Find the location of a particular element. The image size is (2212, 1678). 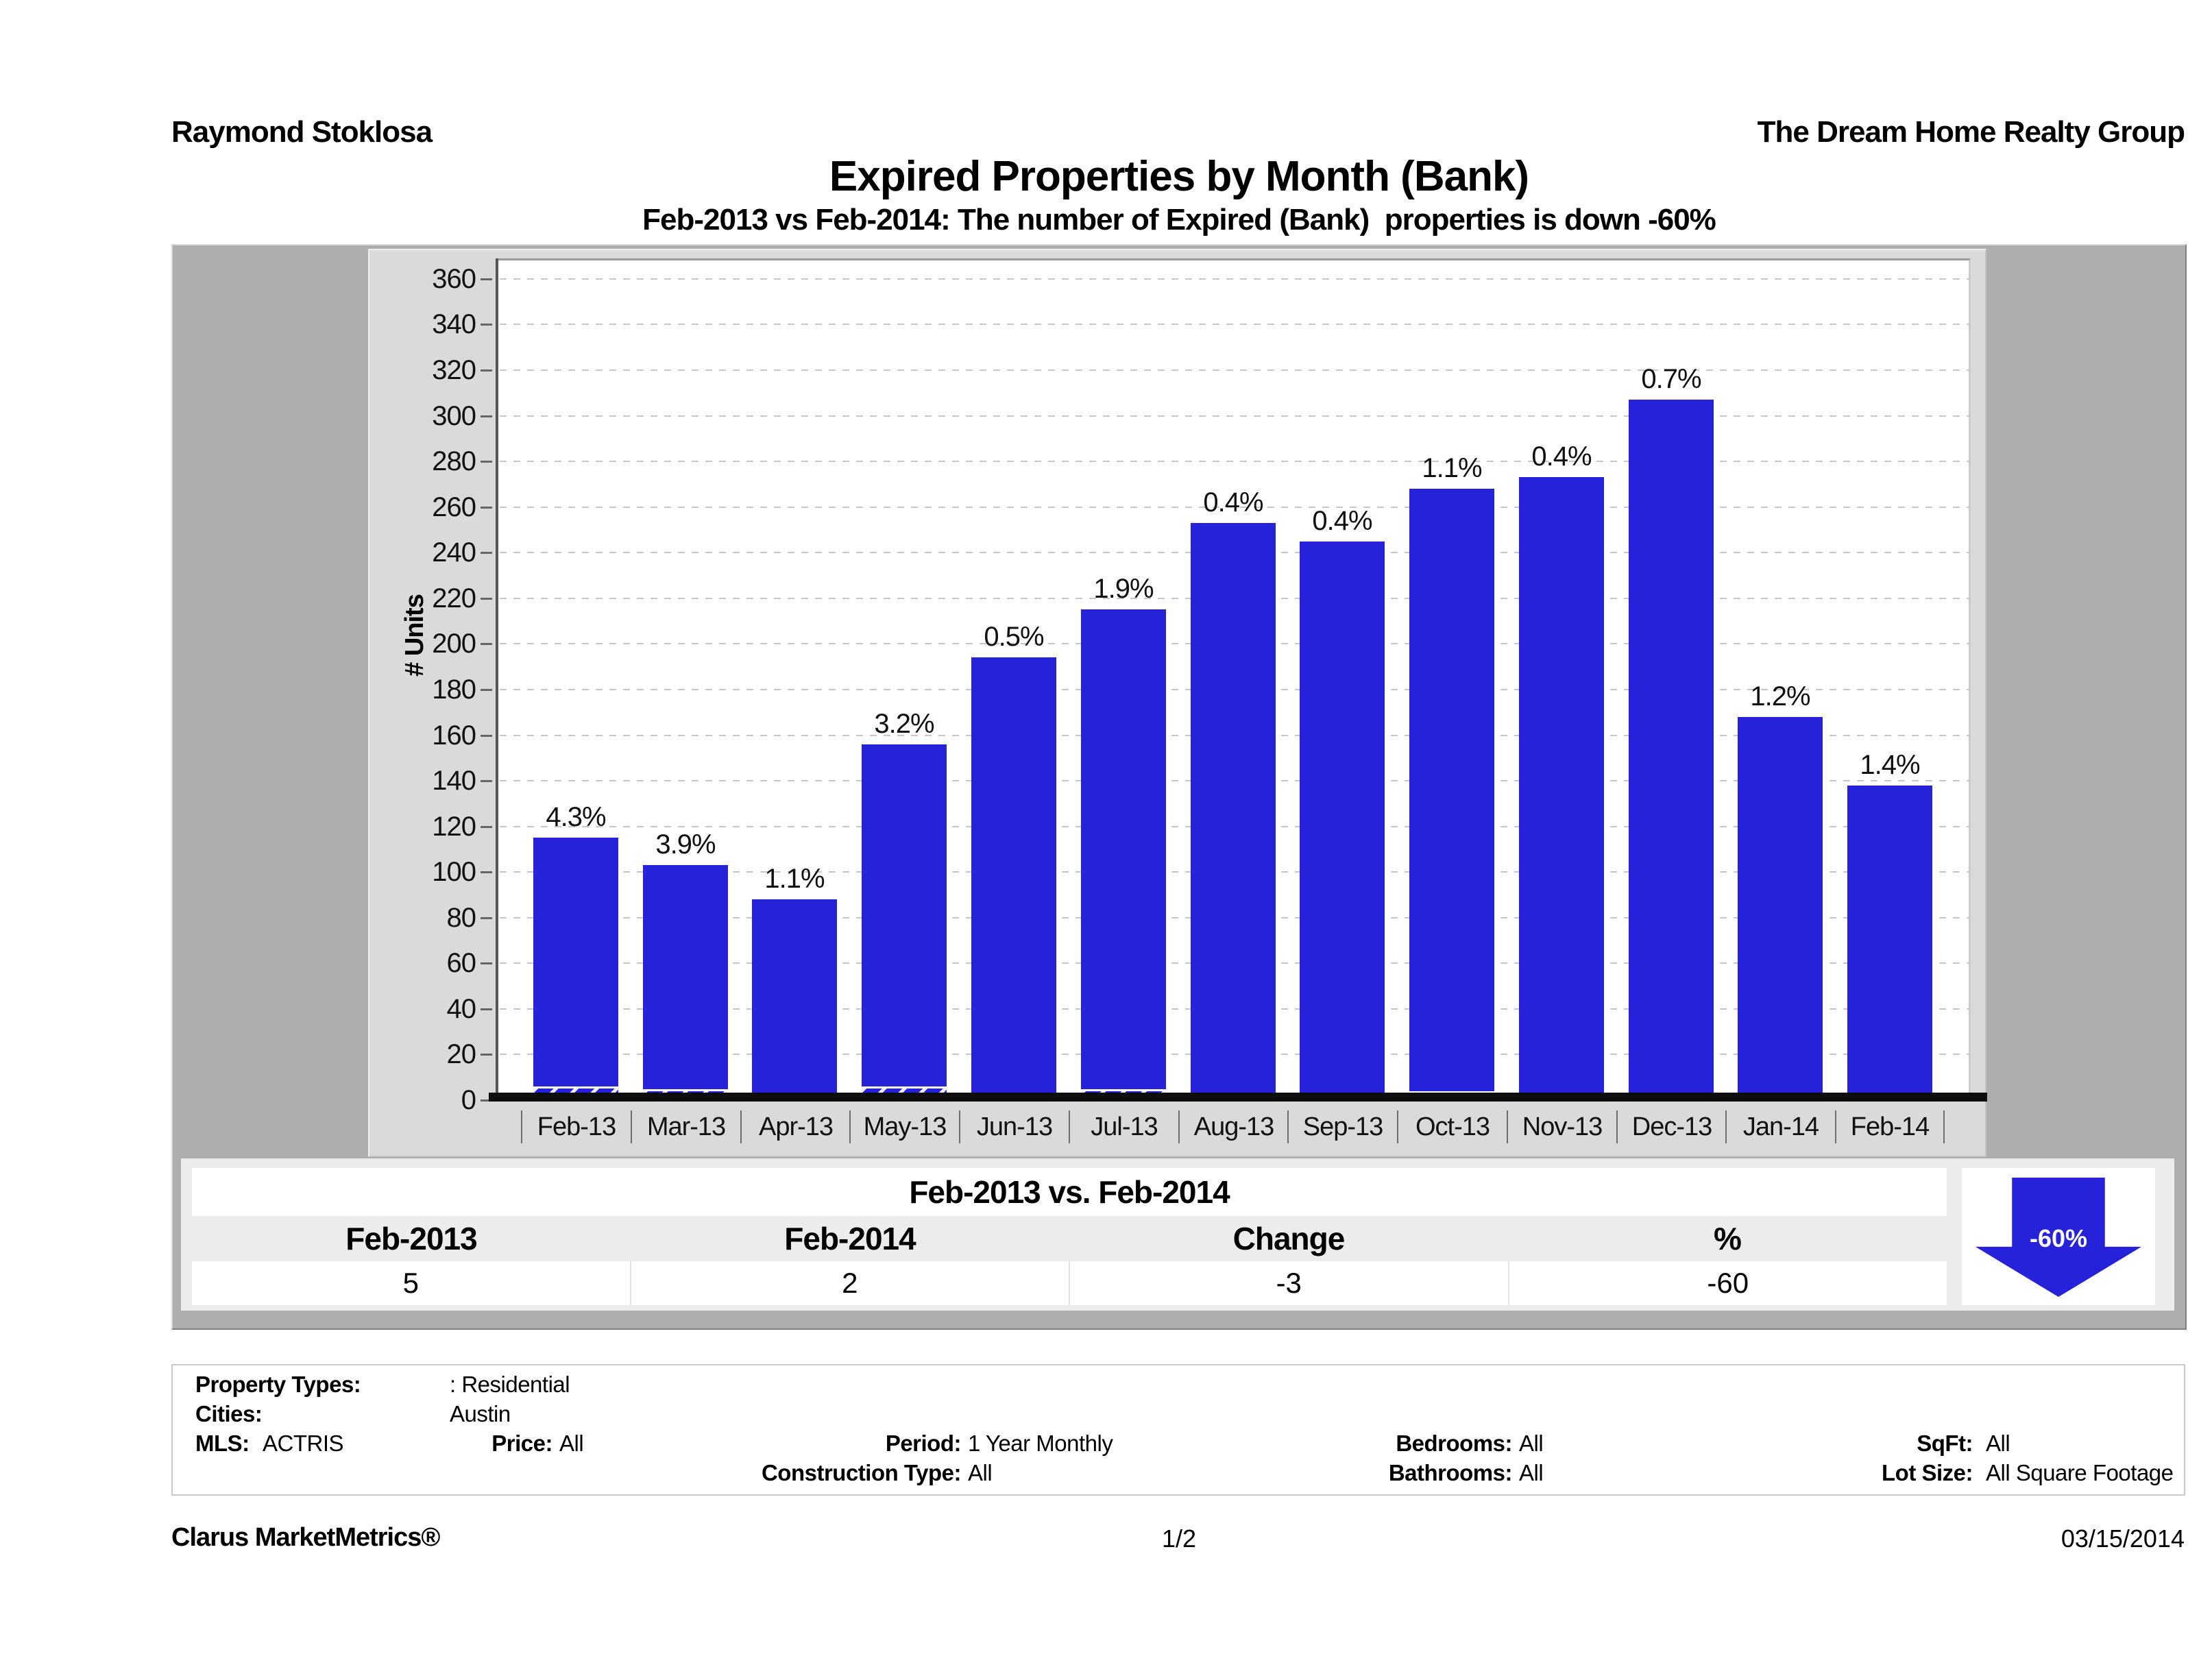

y-tick-label-60: 60 is located at coordinates (461, 963).